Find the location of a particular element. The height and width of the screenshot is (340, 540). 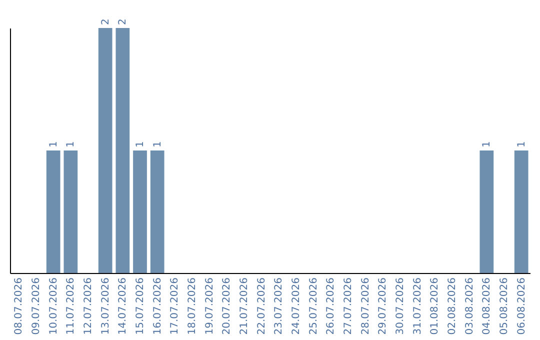

x-tick-label: 23.07.2026 is located at coordinates (279, 306).